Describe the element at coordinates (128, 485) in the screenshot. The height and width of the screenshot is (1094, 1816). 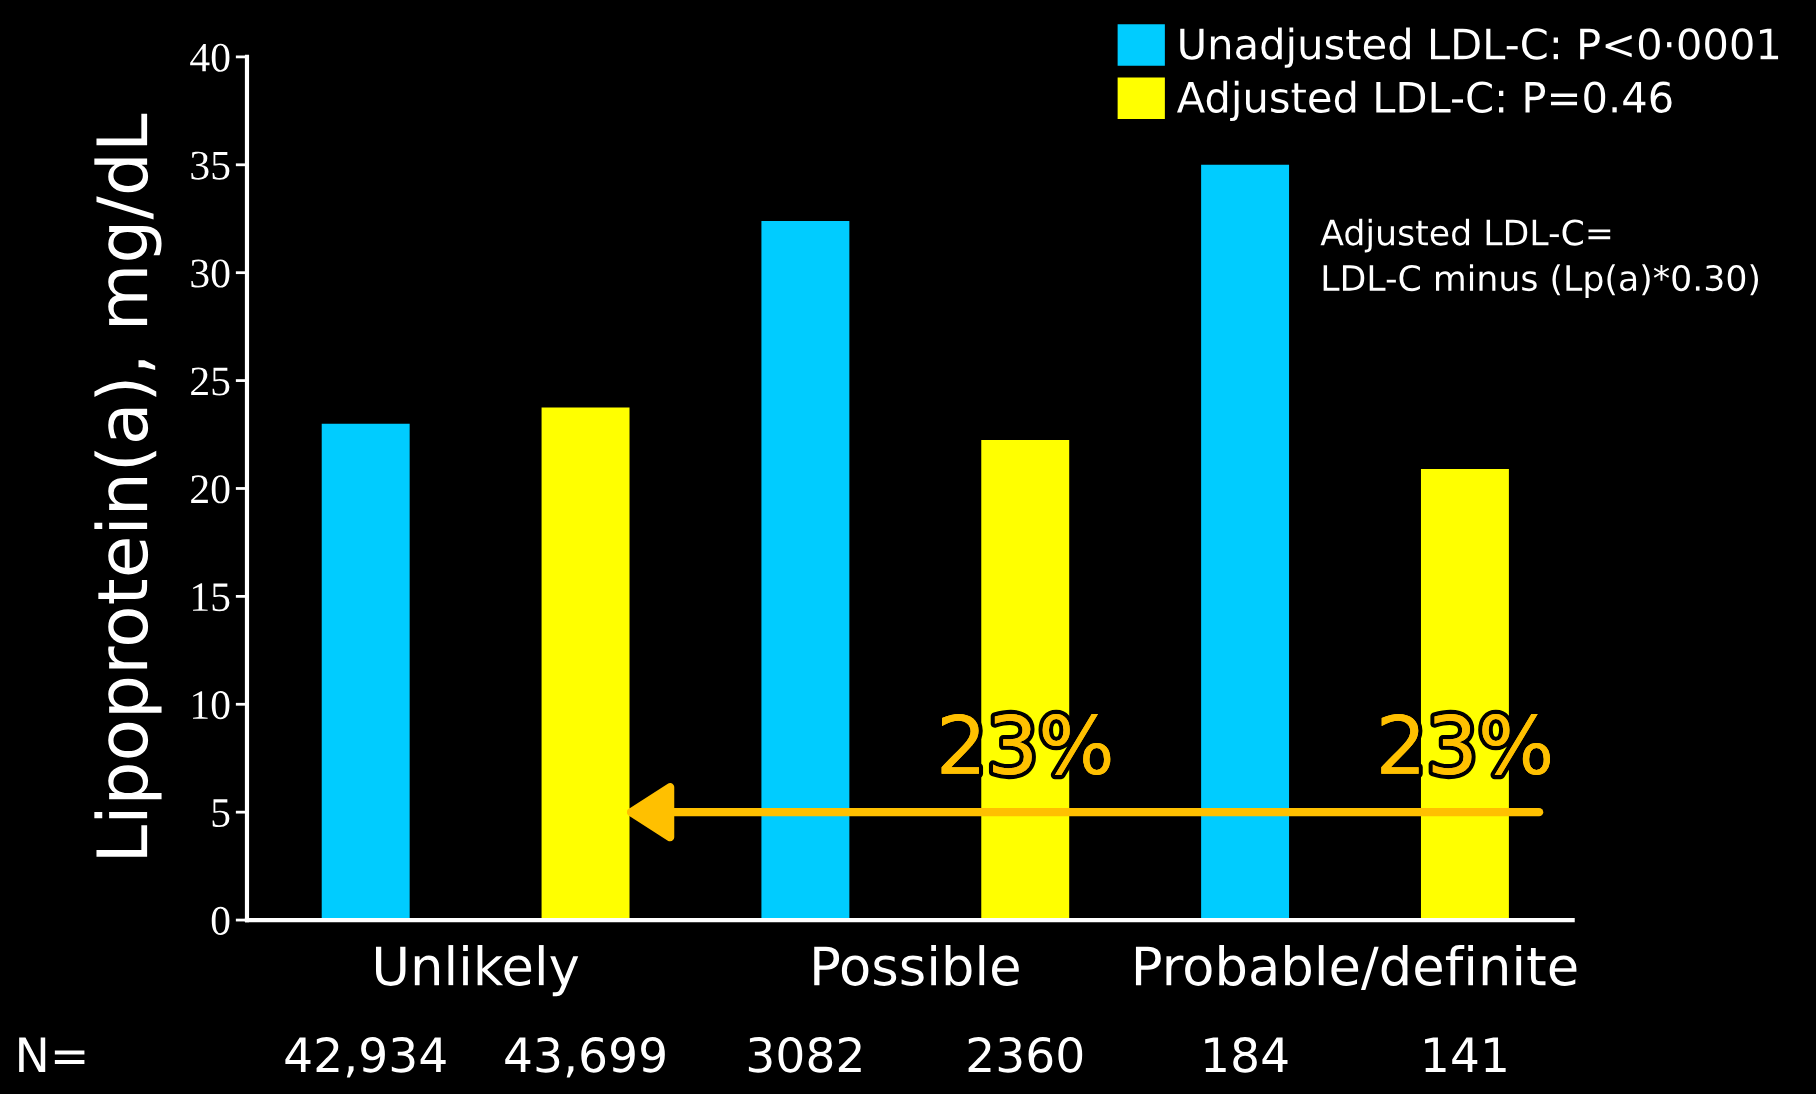
I see `y-axis-title: Lipoprotein(a), mg/dL` at that location.